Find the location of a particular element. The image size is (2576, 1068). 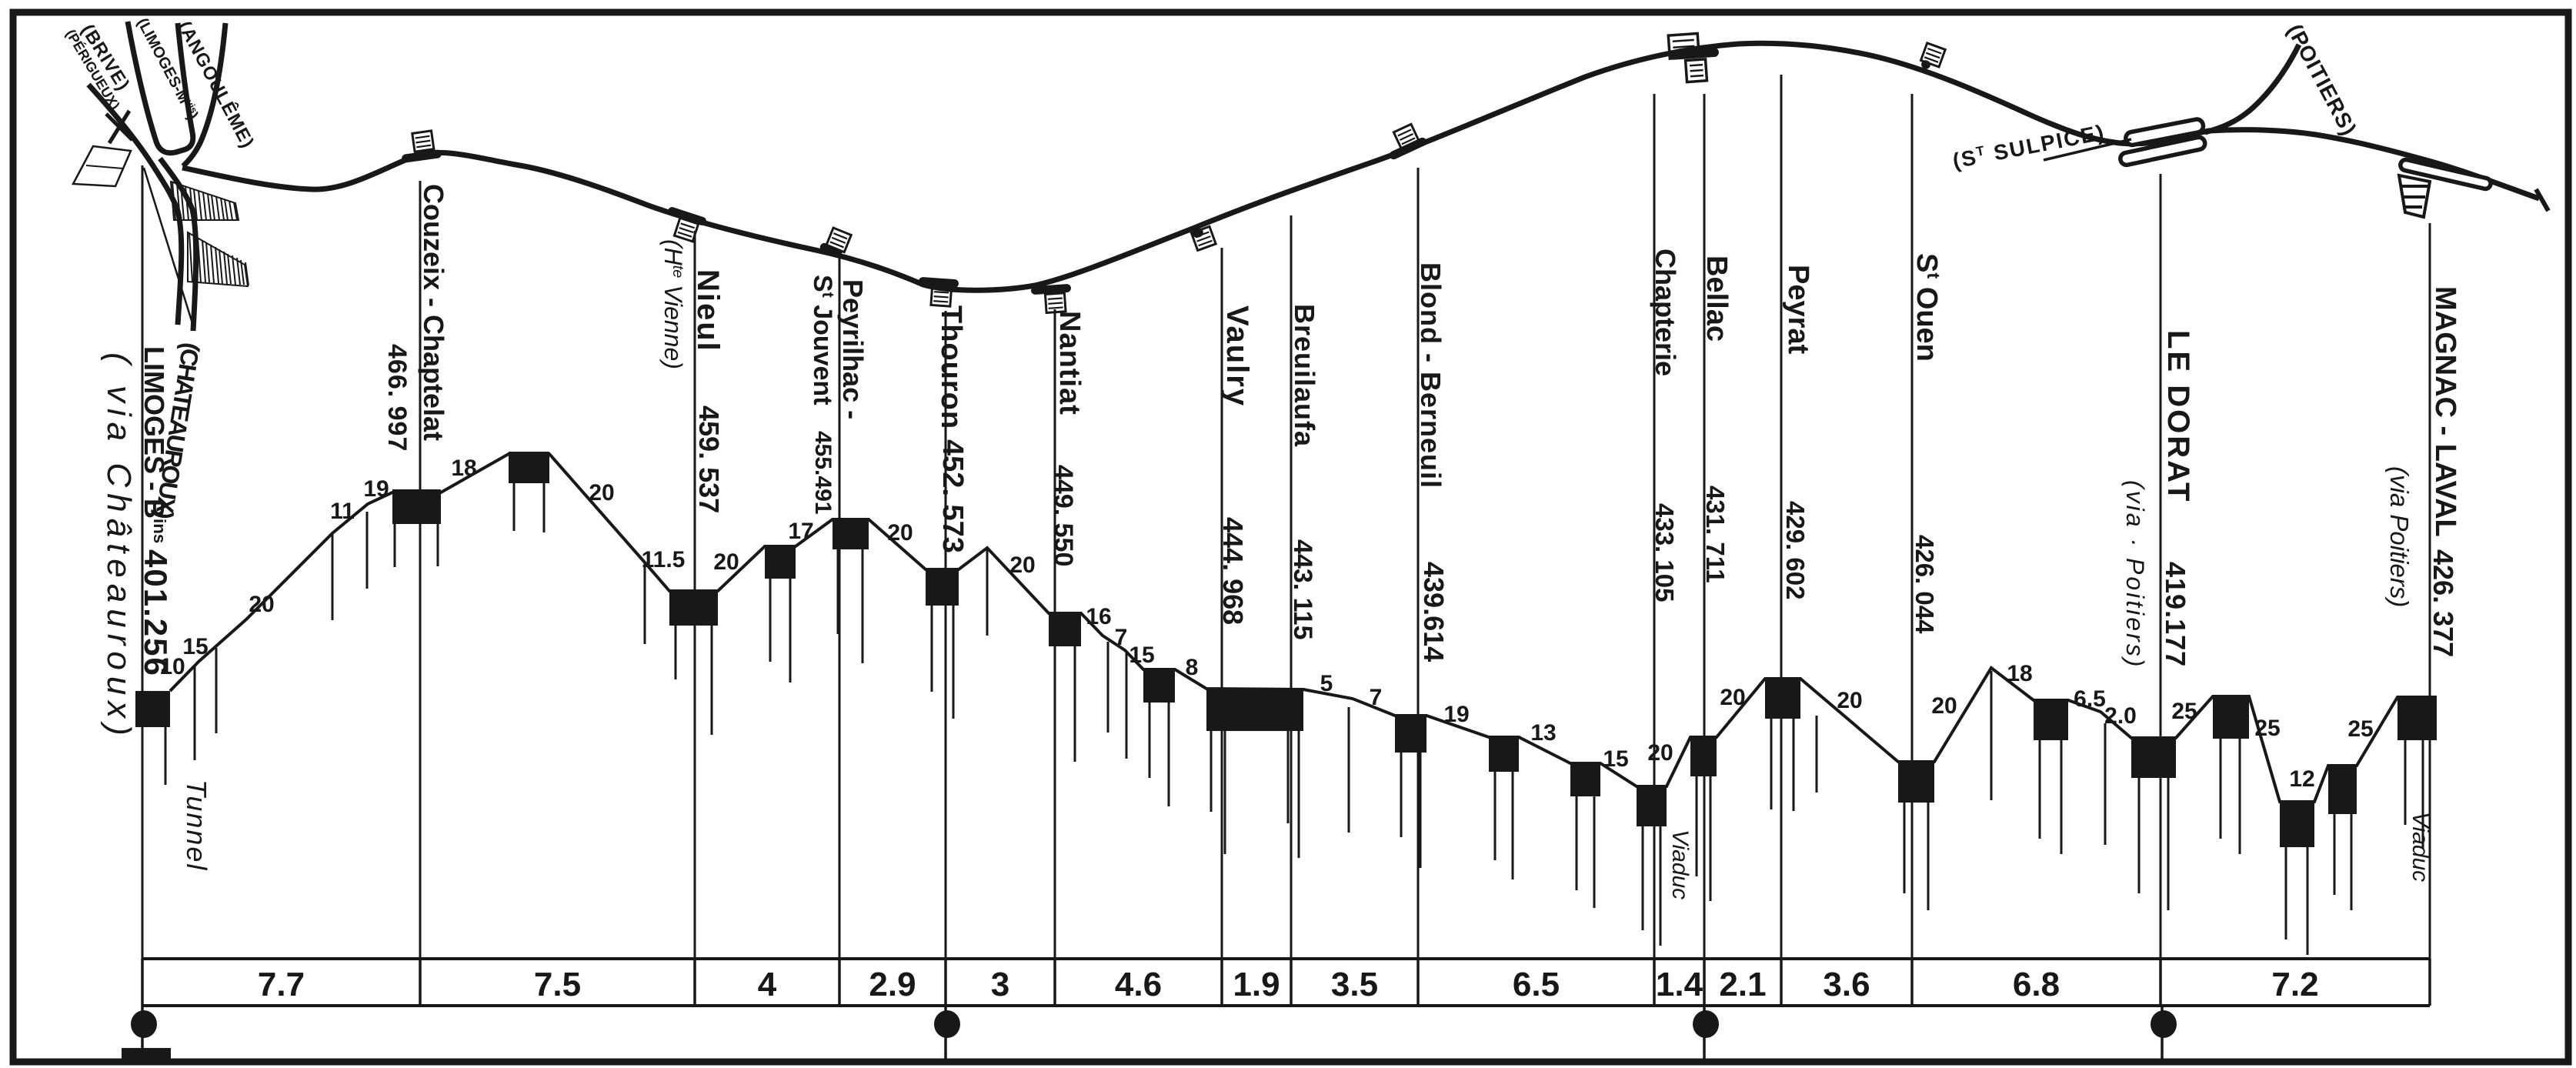

svg-text: MAGNAC - LAVAL is located at coordinates (2445, 411).